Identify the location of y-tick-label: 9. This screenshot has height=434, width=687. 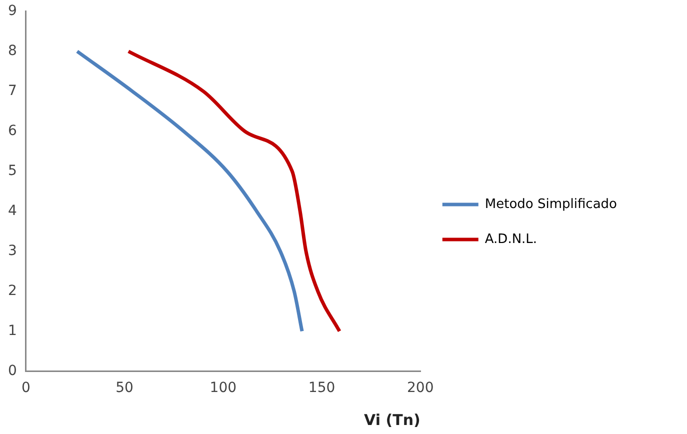
(12, 11).